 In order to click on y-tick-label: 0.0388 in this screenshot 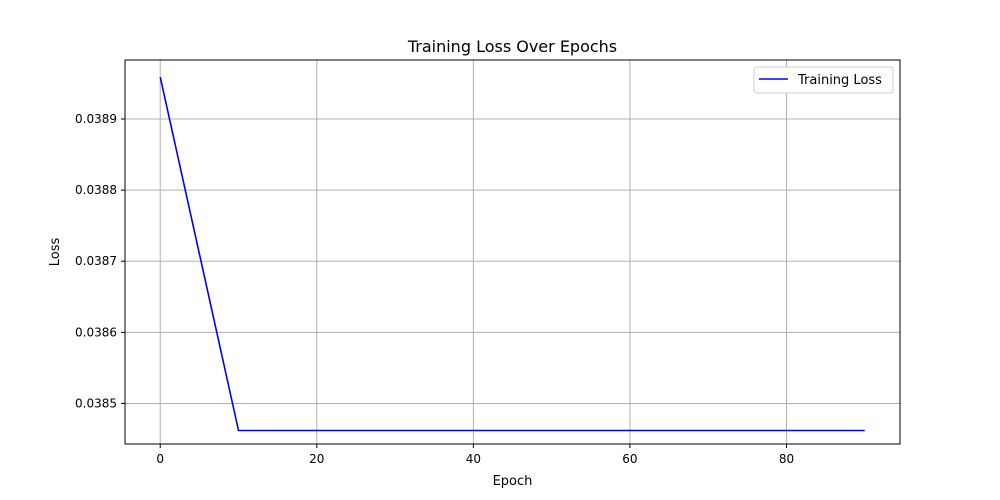, I will do `click(96, 190)`.